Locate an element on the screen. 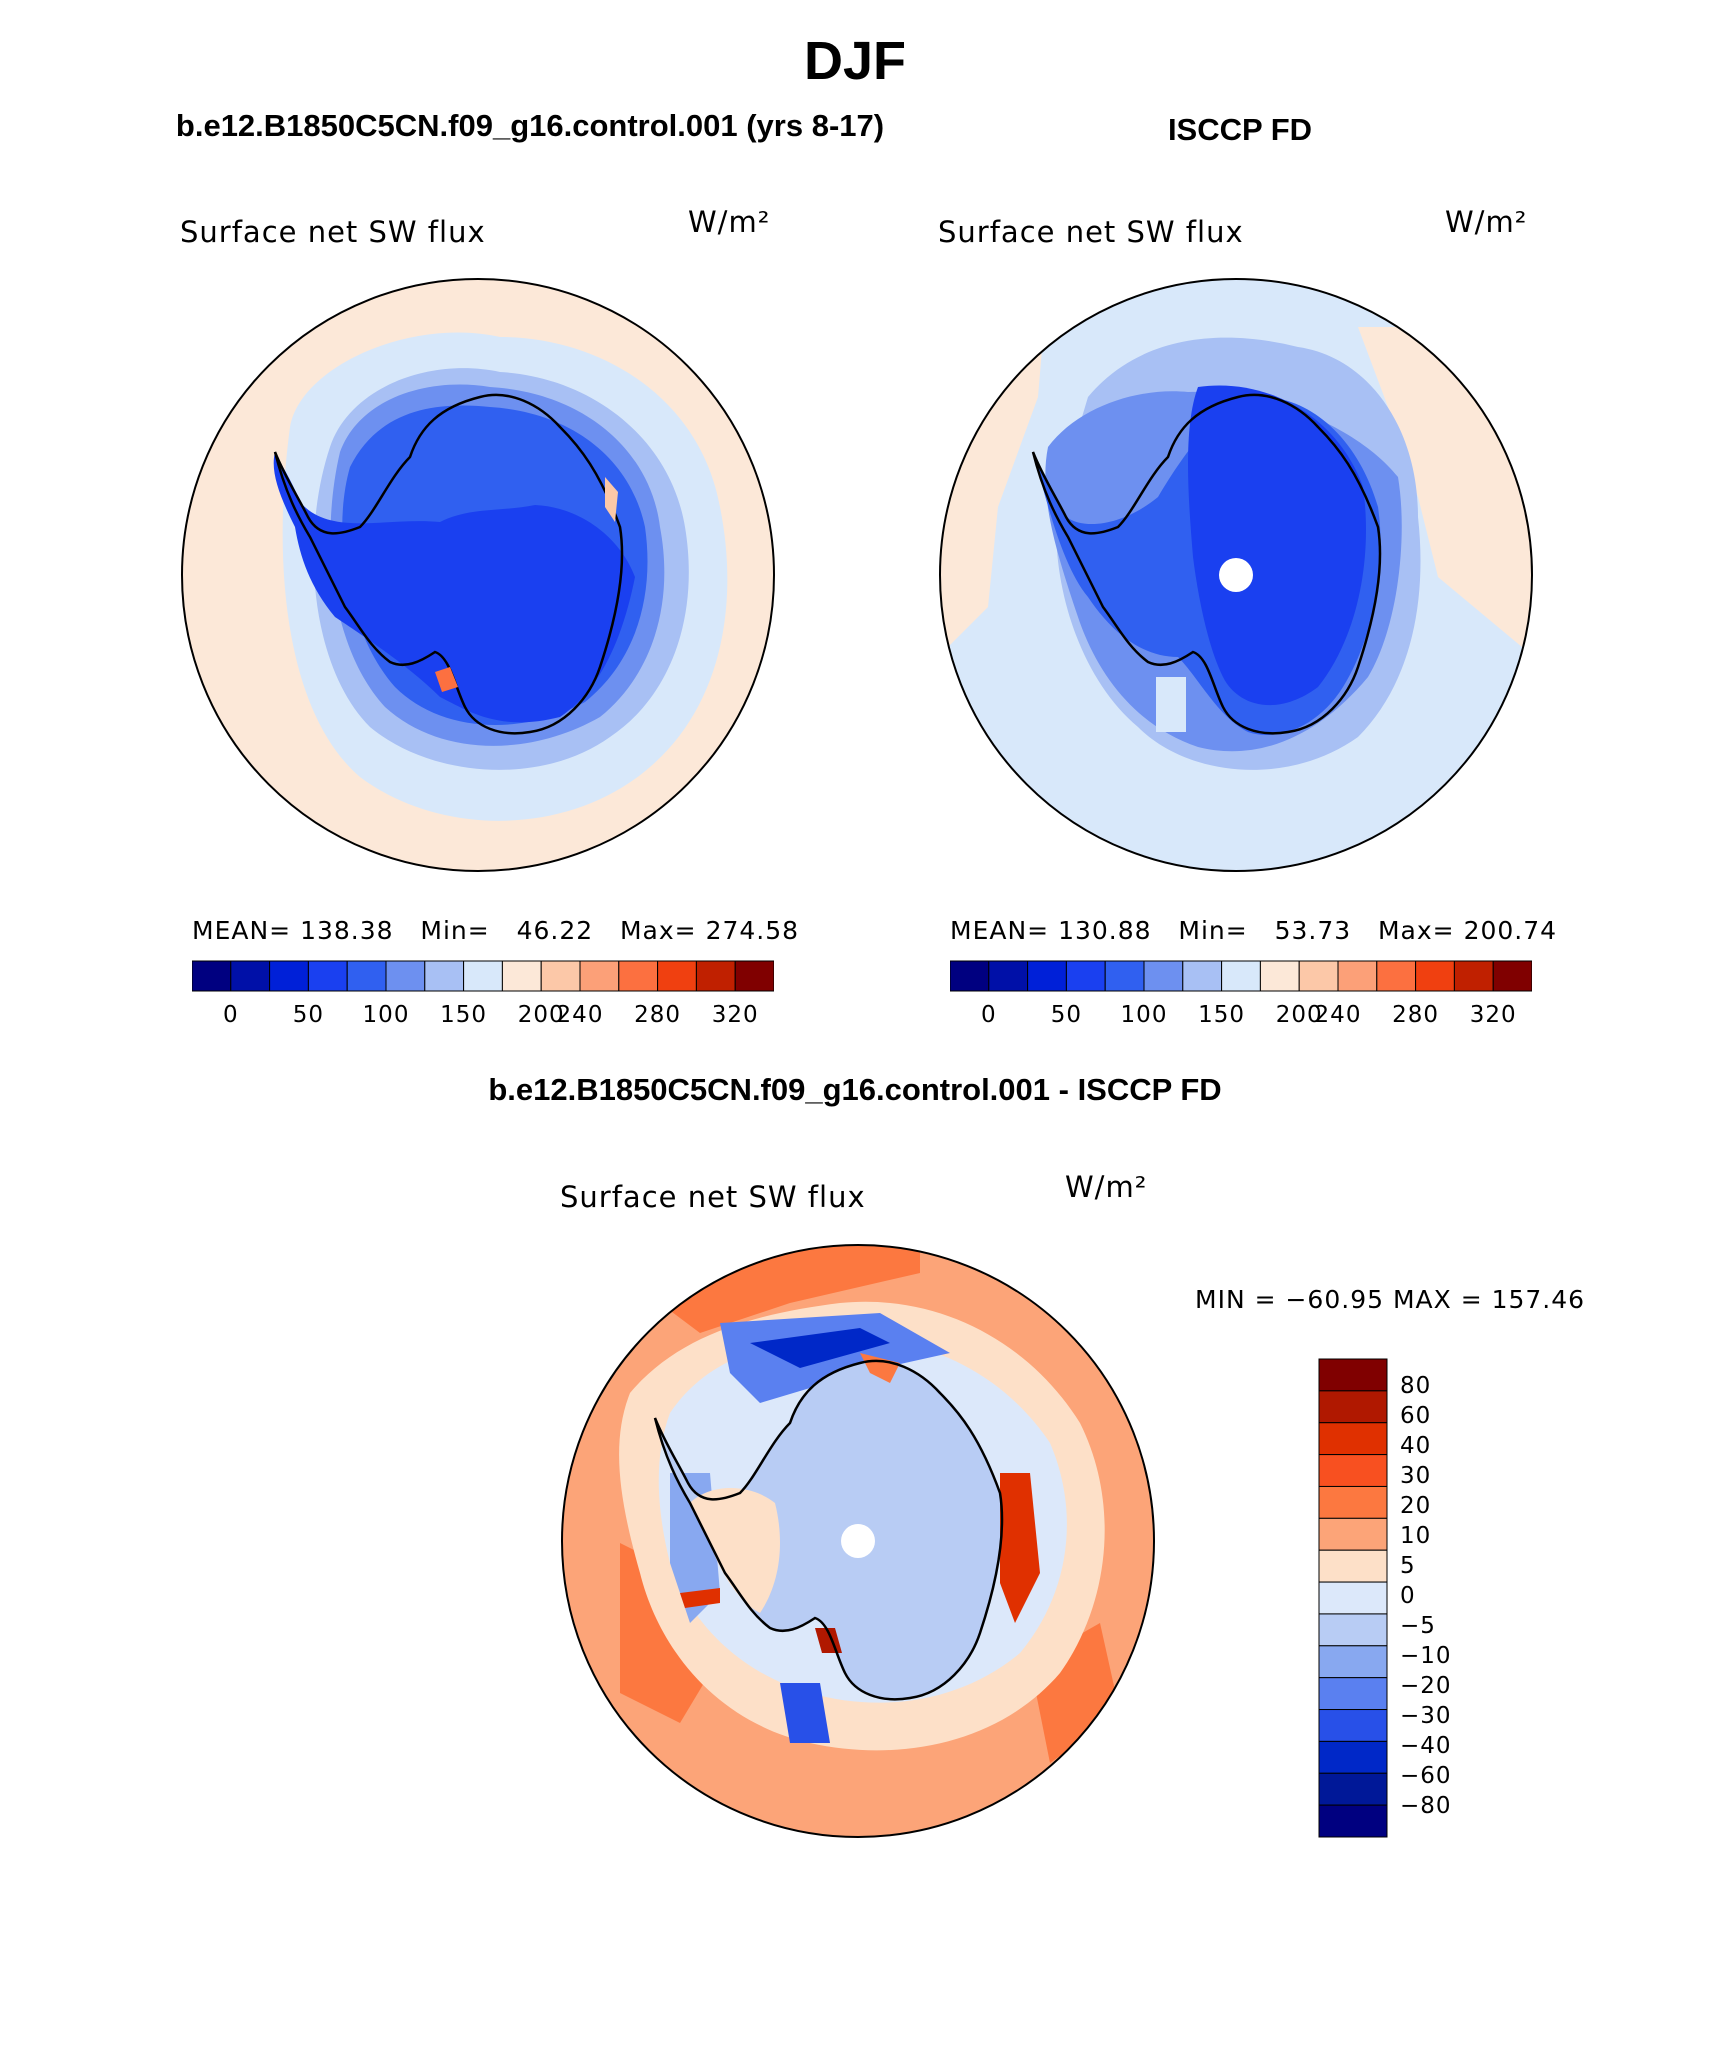 The image size is (1710, 2056). model-polar-map is located at coordinates (478, 575).